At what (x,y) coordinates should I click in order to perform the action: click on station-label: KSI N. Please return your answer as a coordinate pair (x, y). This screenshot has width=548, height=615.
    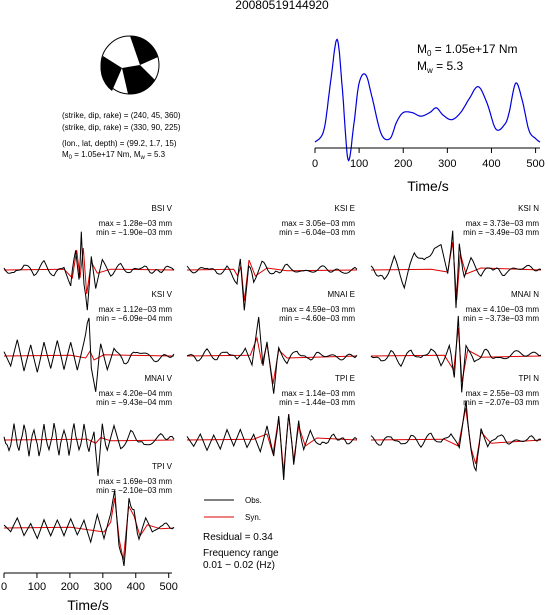
    Looking at the image, I should click on (528, 208).